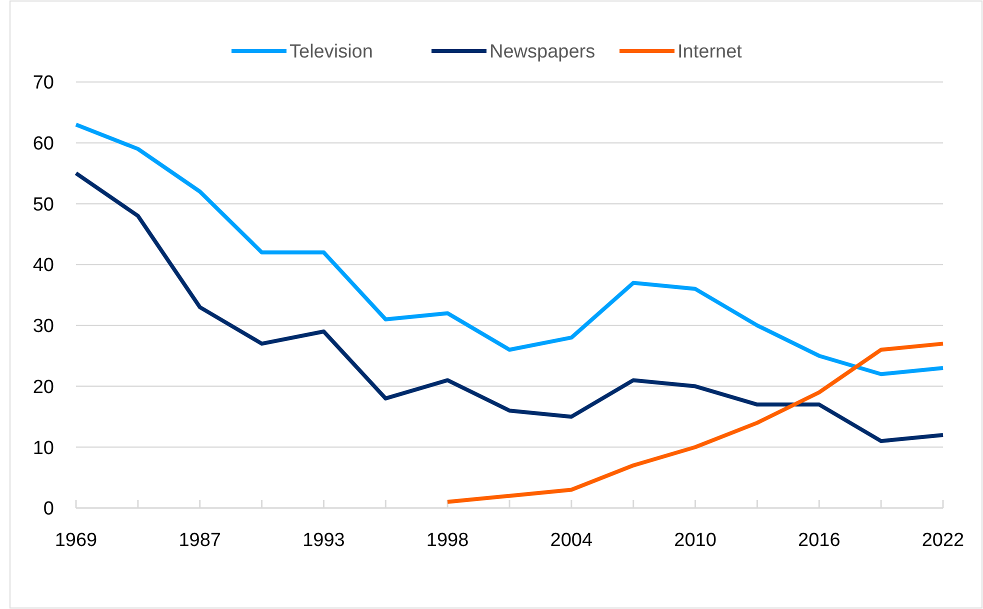 The height and width of the screenshot is (609, 983). What do you see at coordinates (447, 540) in the screenshot?
I see `x-tick-label: 1998` at bounding box center [447, 540].